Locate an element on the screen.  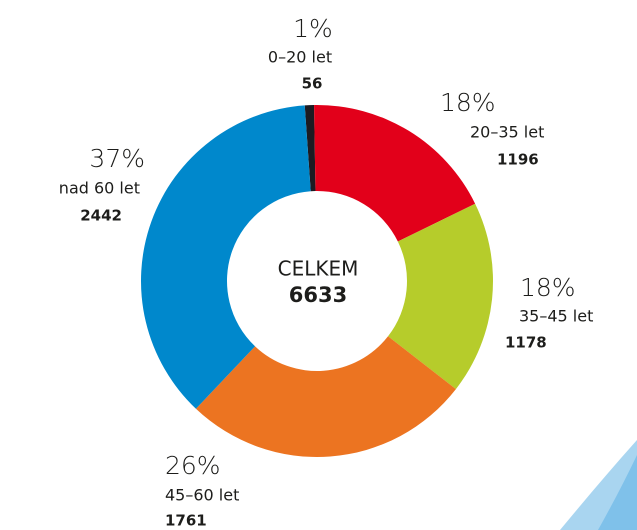
percent-label: 1% is located at coordinates (313, 28).